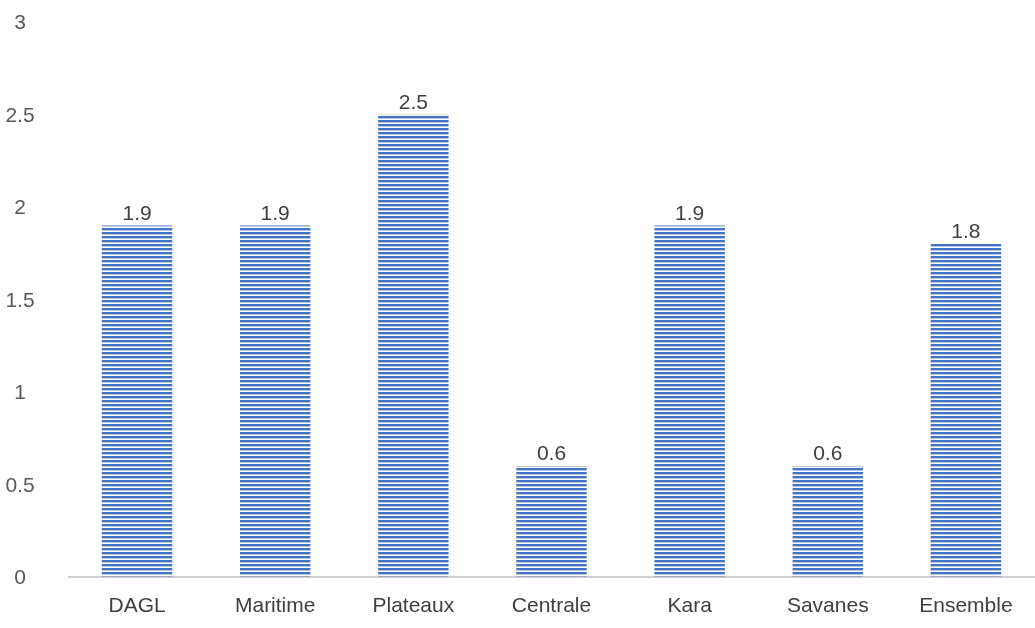  What do you see at coordinates (20, 484) in the screenshot?
I see `y-tick-label: 0.5` at bounding box center [20, 484].